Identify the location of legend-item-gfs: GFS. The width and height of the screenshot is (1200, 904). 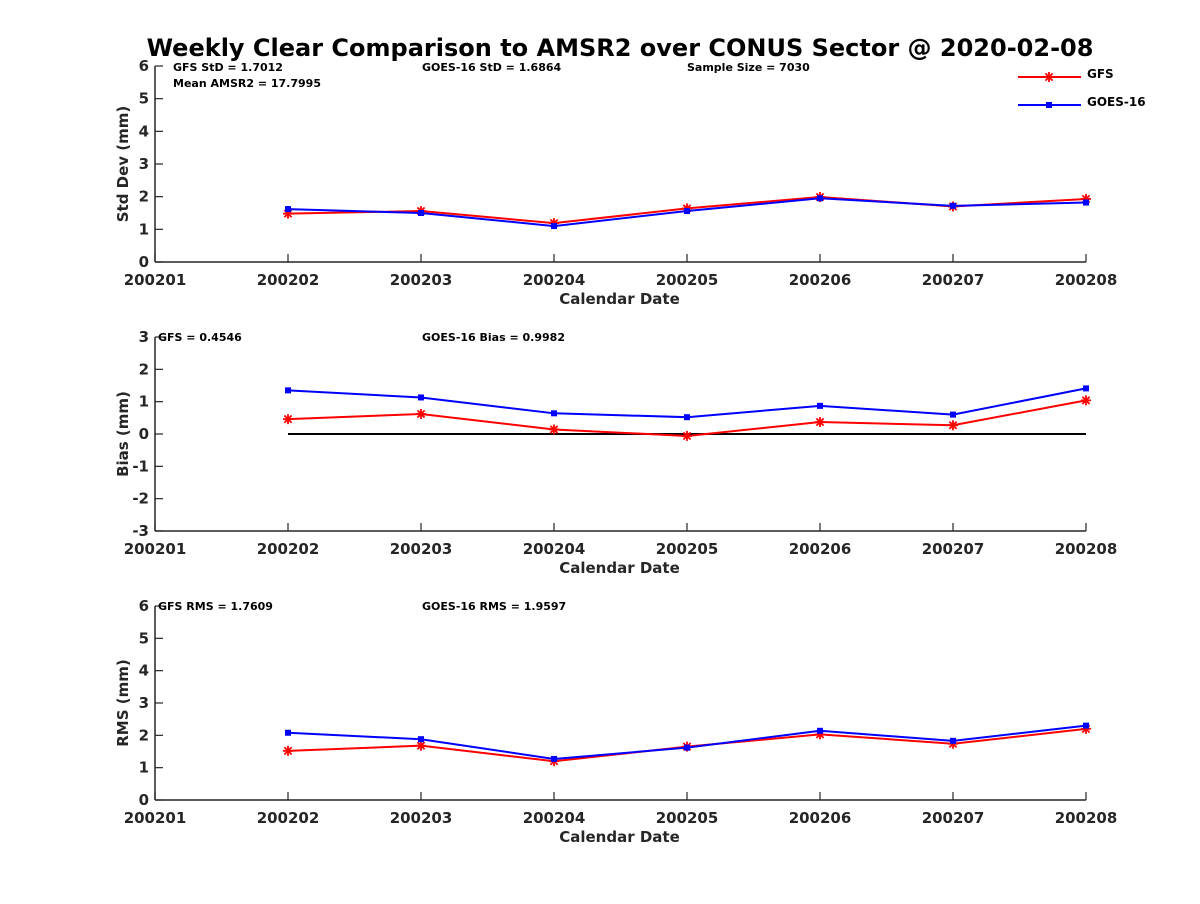
(1066, 74).